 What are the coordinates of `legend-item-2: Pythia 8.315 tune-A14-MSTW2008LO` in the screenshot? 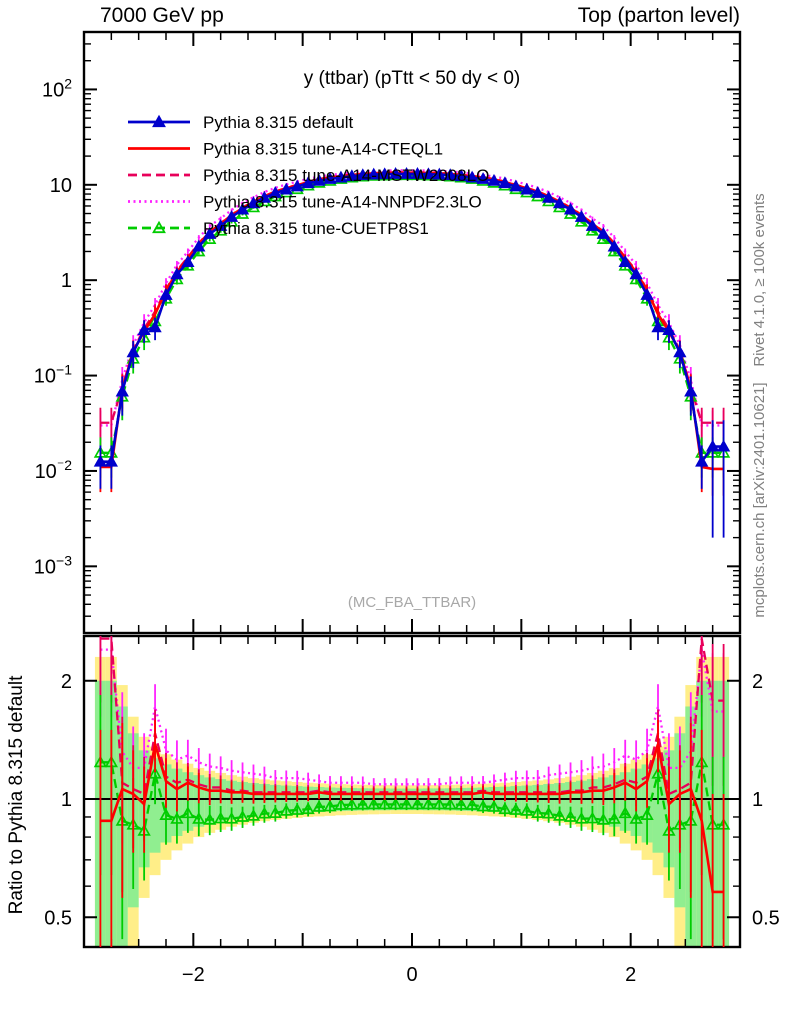 It's located at (308, 175).